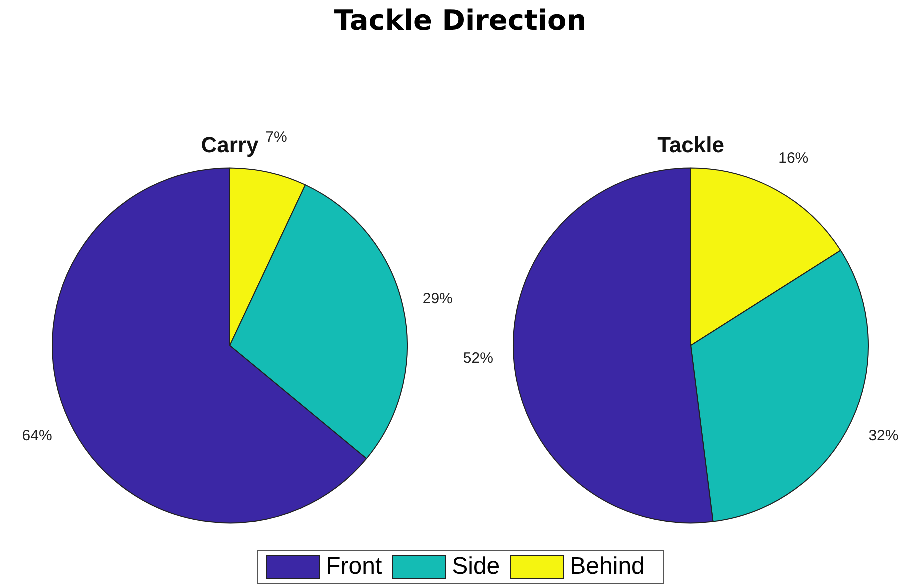  Describe the element at coordinates (437, 299) in the screenshot. I see `data-label: 29%` at that location.